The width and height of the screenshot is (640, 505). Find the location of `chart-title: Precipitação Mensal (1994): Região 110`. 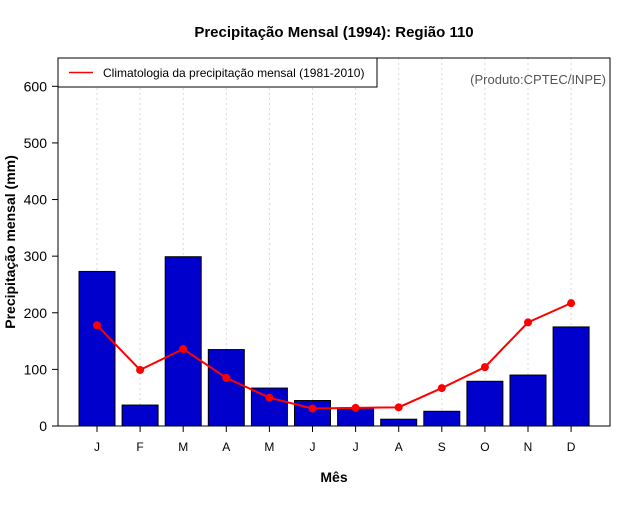

chart-title: Precipitação Mensal (1994): Região 110 is located at coordinates (333, 32).